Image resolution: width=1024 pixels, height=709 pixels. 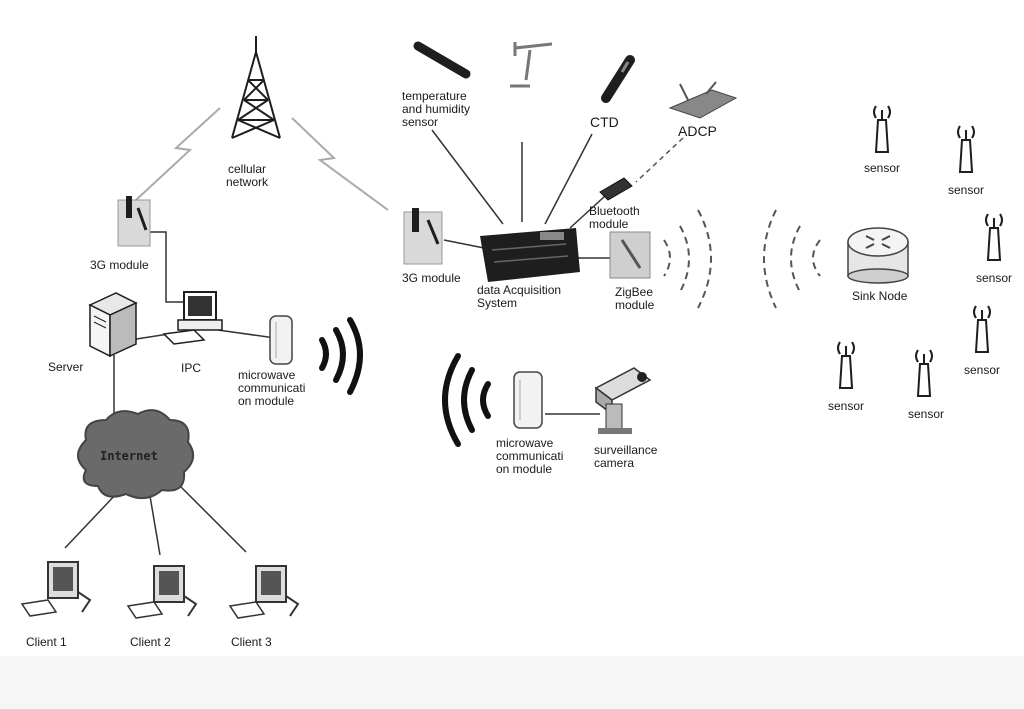 I want to click on microwave-label-center: microwave communicati on module, so click(x=530, y=456).